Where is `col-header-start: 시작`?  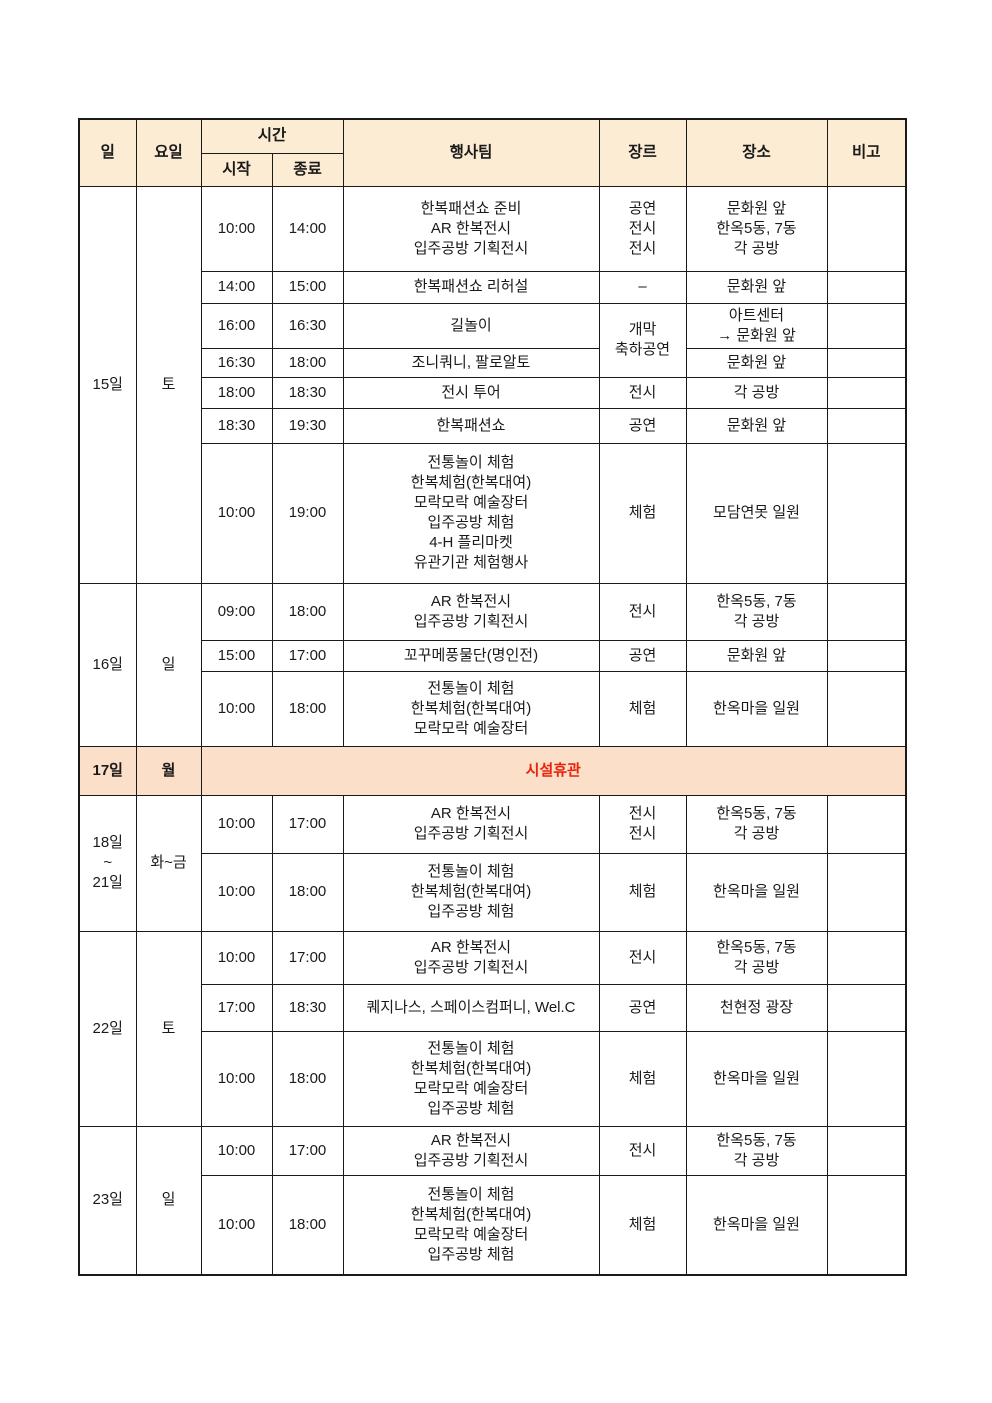
col-header-start: 시작 is located at coordinates (236, 169).